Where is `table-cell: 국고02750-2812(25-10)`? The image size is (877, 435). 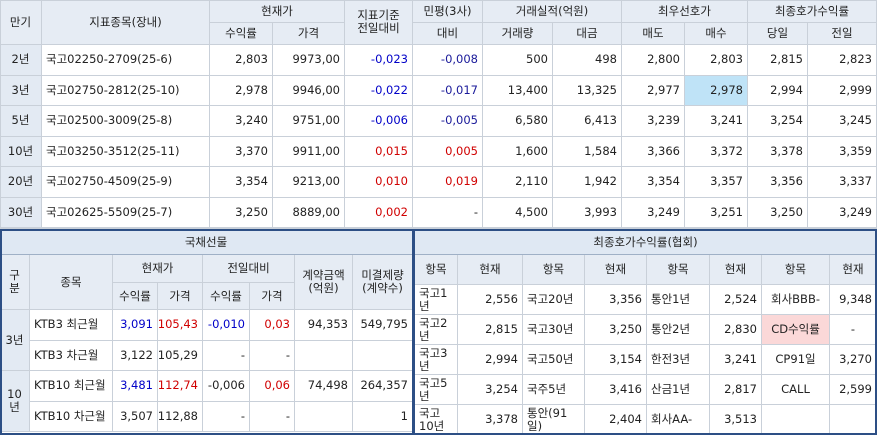 table-cell: 국고02750-2812(25-10) is located at coordinates (126, 90).